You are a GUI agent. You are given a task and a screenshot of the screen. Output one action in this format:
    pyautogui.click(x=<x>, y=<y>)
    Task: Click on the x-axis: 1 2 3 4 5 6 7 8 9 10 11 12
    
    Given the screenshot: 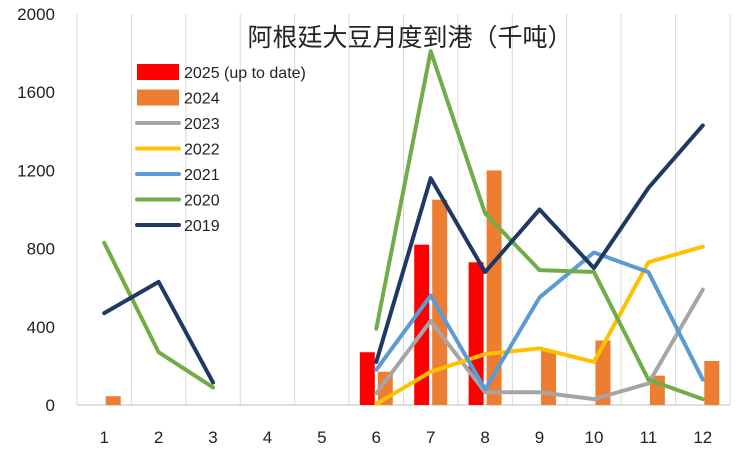 What is the action you would take?
    pyautogui.click(x=405, y=437)
    